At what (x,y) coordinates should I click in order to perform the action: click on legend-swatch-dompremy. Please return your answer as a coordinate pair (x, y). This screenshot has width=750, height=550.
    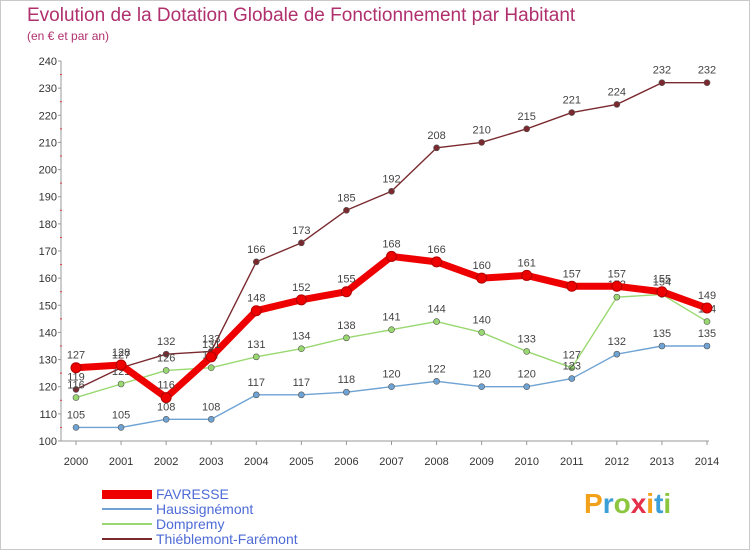
    Looking at the image, I should click on (127, 524).